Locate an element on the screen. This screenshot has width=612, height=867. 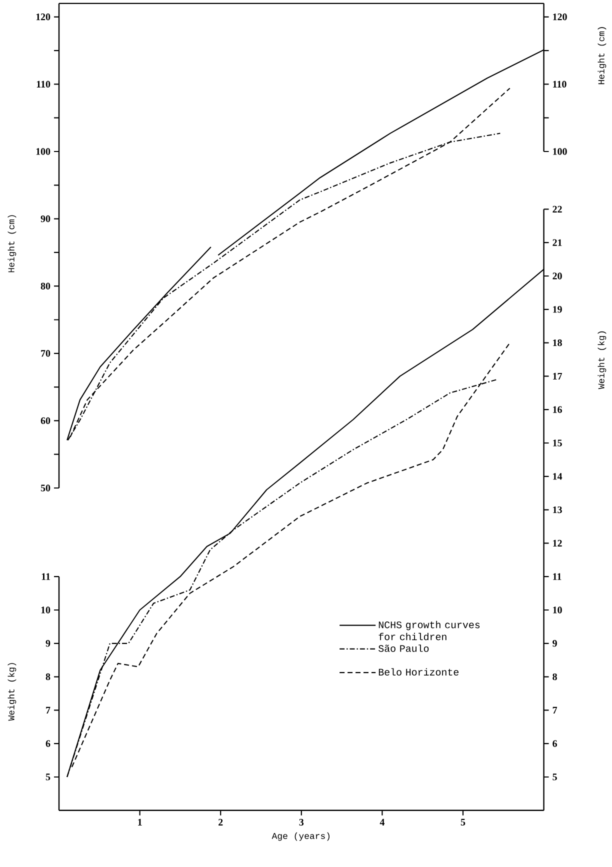
y-tick-label: 90 is located at coordinates (45, 218).